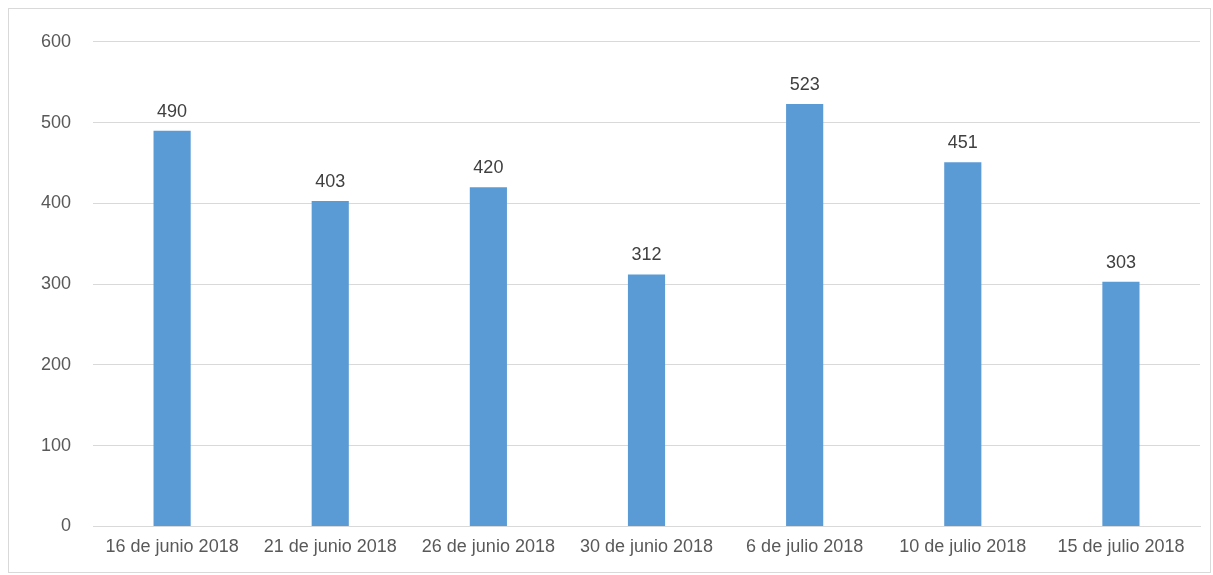 This screenshot has width=1213, height=575. What do you see at coordinates (963, 546) in the screenshot?
I see `x-tick-label: 10 de julio 2018` at bounding box center [963, 546].